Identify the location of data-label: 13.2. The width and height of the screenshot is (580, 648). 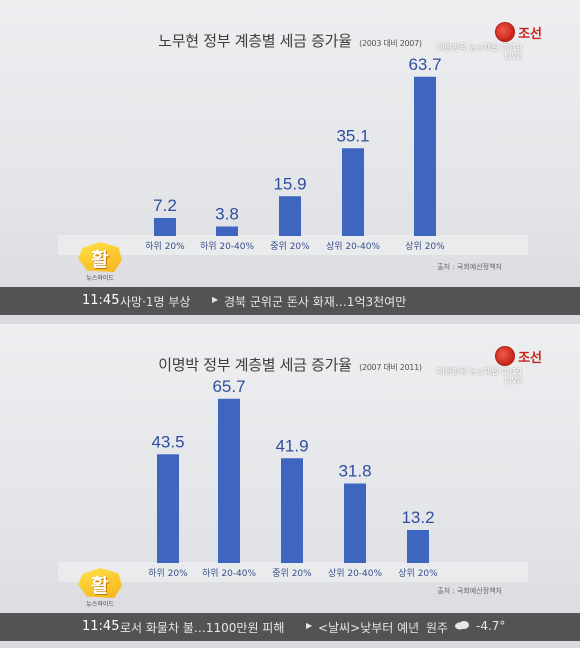
(417, 517).